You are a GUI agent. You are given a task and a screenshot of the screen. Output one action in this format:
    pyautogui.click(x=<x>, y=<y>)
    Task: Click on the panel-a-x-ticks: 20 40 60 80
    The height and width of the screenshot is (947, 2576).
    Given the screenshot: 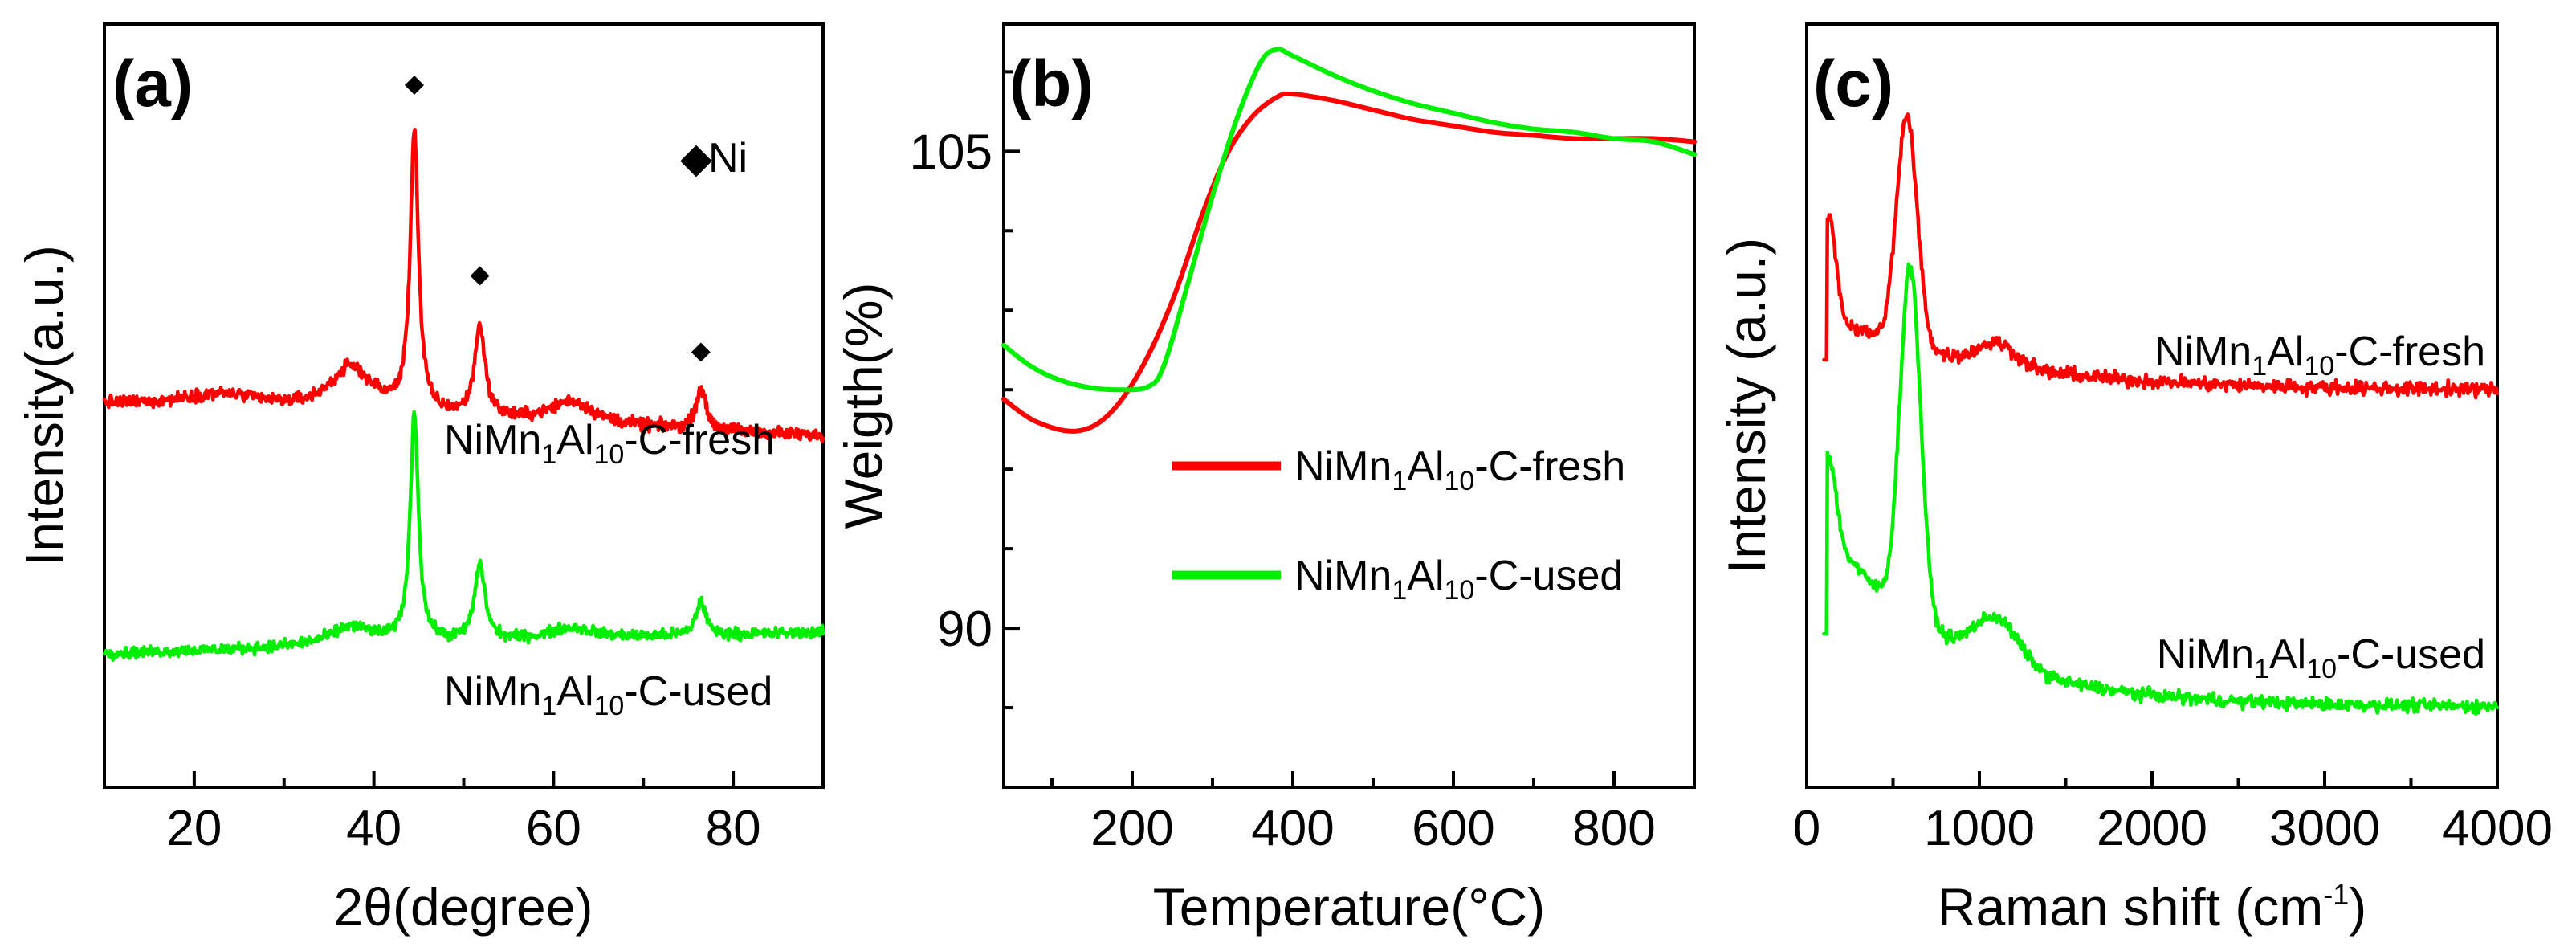 What is the action you would take?
    pyautogui.click(x=464, y=814)
    